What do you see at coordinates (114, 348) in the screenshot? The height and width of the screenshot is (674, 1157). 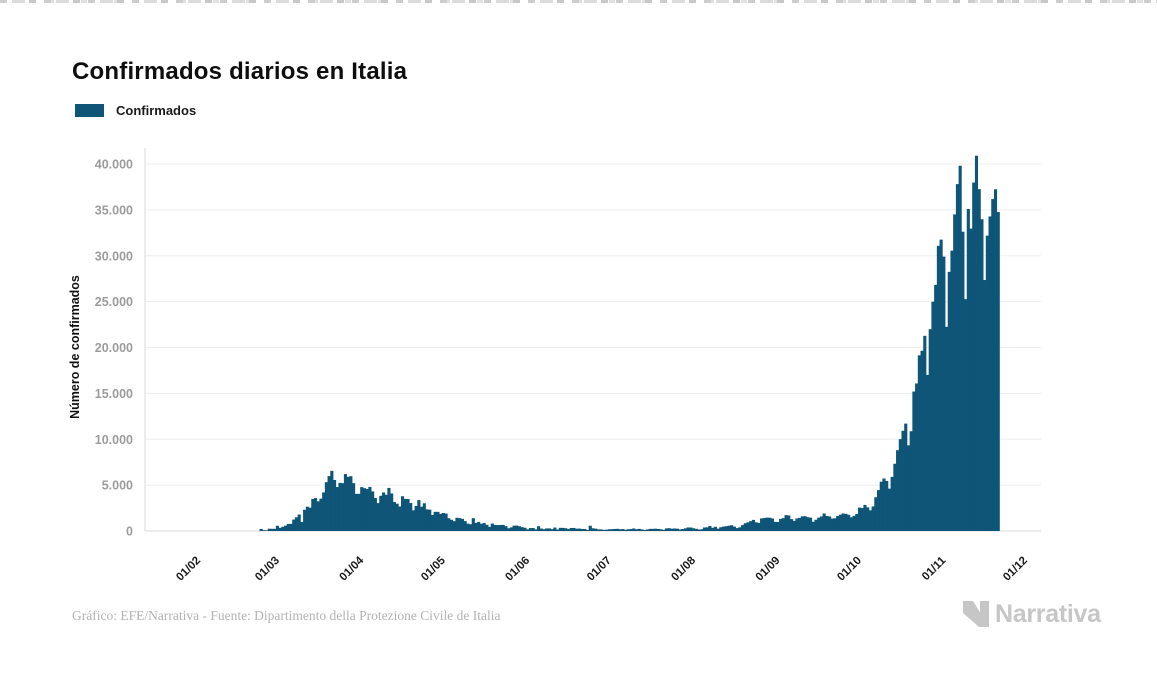 I see `y-tick-label: 20.000` at bounding box center [114, 348].